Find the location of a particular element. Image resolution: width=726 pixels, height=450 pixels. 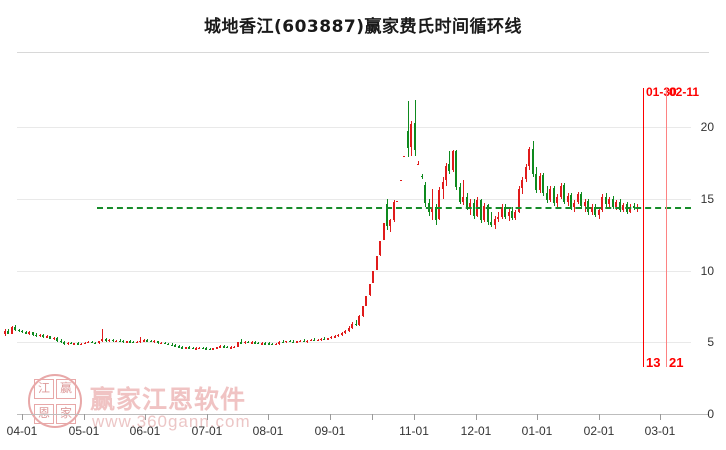

x-axis-tick-label: 02-01 is located at coordinates (599, 431).